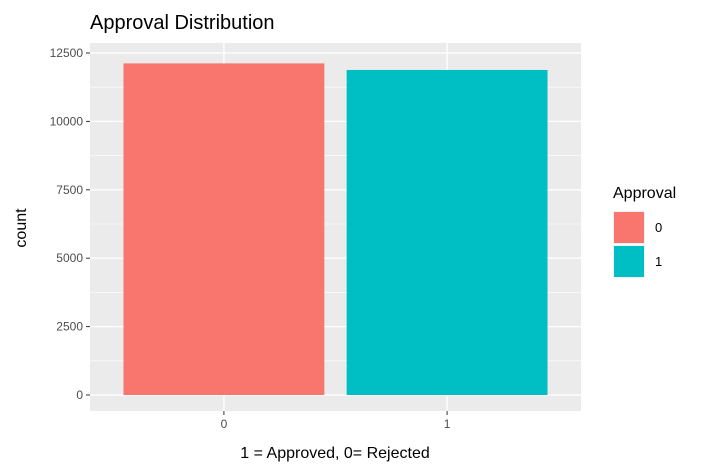 The height and width of the screenshot is (473, 715). I want to click on y-tick-label: 10000, so click(67, 121).